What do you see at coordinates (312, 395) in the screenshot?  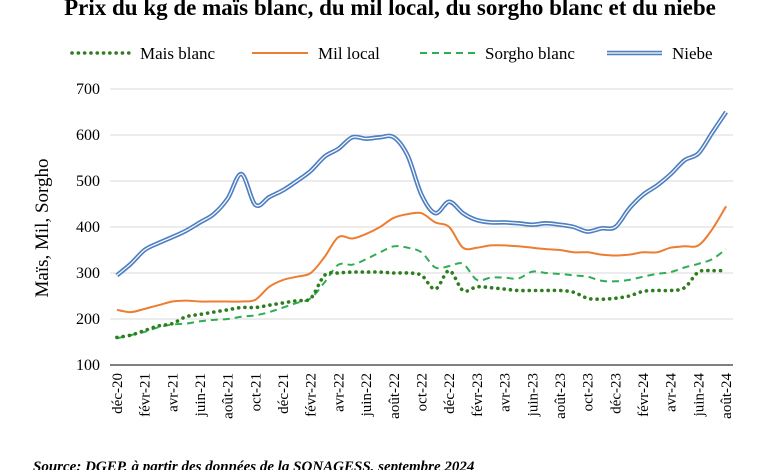 I see `x-tick-label: févr-22` at bounding box center [312, 395].